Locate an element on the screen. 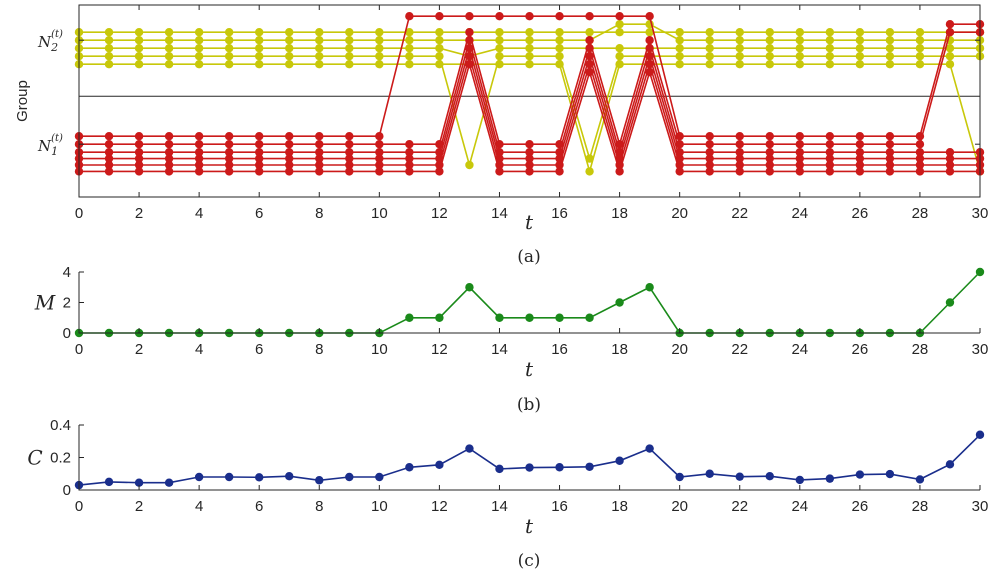 Image resolution: width=992 pixels, height=573 pixels. panel-b1-x-tick-label: 16 is located at coordinates (559, 349).